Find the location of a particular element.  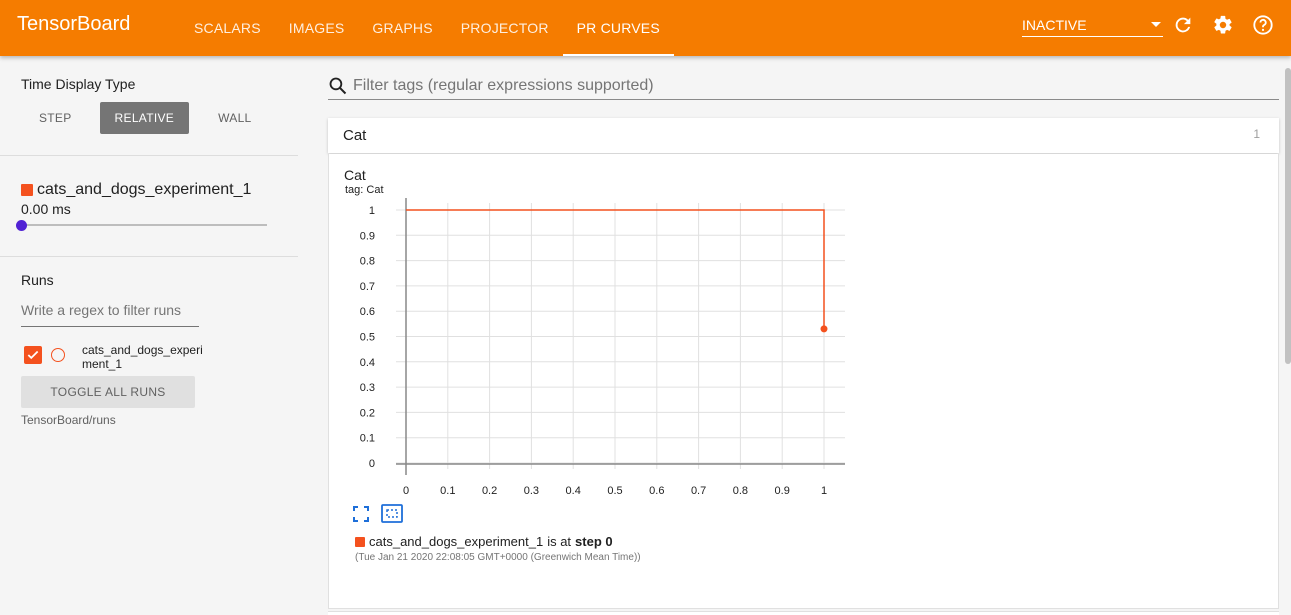

x-tick-label: 0 is located at coordinates (406, 489).